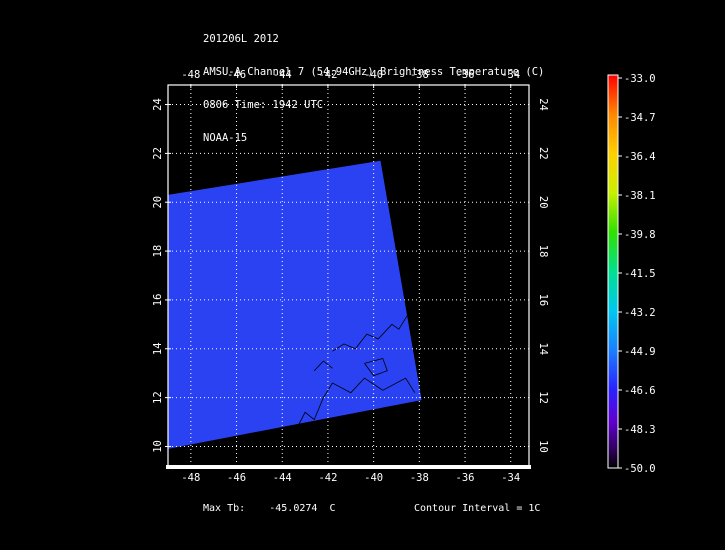 The image size is (725, 550). Describe the element at coordinates (282, 478) in the screenshot. I see `lon-tick-label-bottom: -44` at that location.